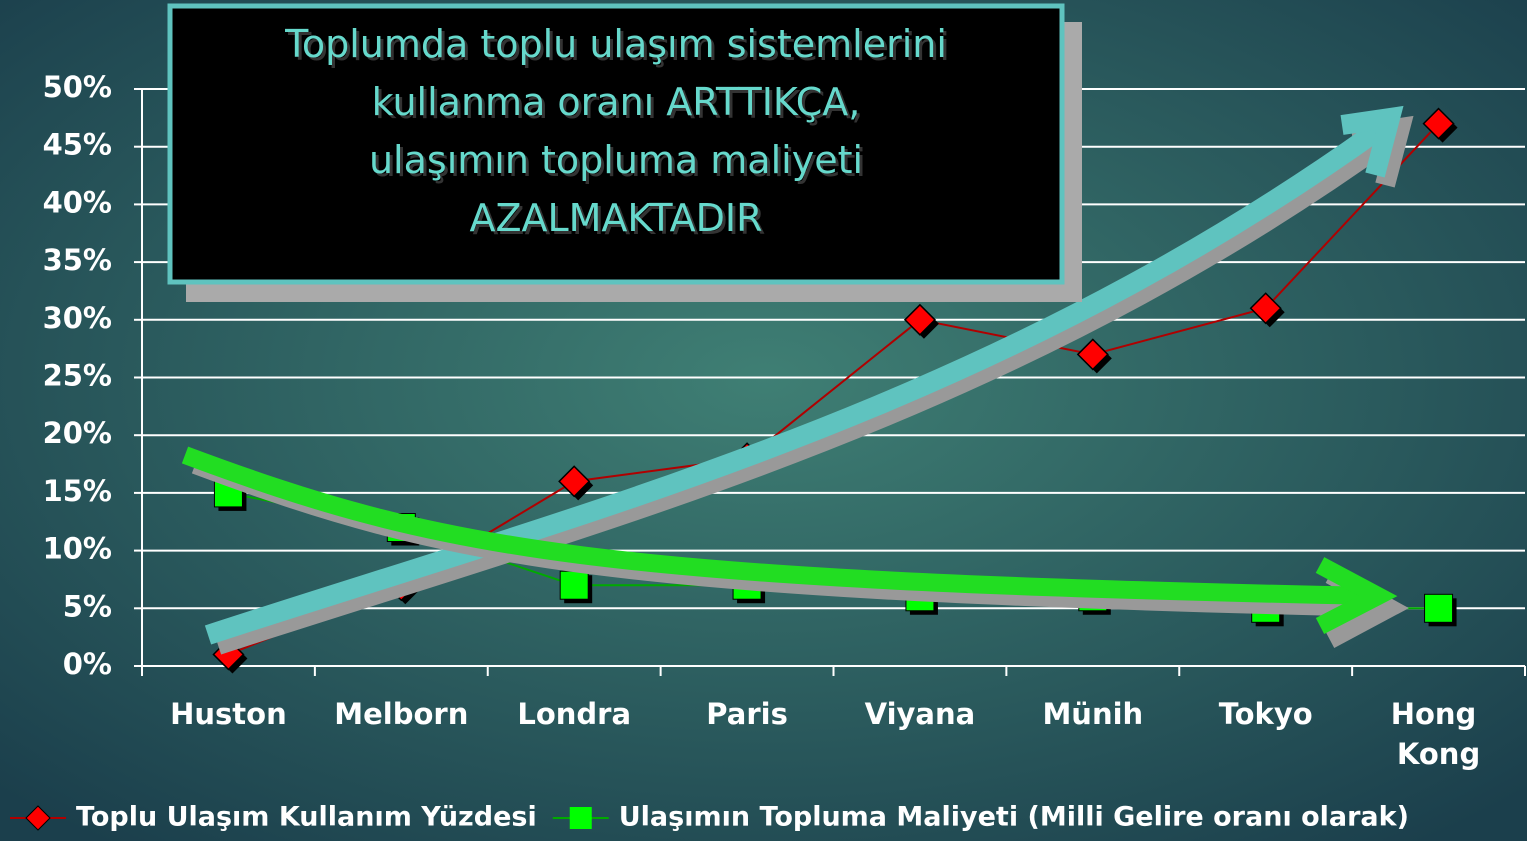  Describe the element at coordinates (77, 549) in the screenshot. I see `y-tick-label: 10%` at that location.